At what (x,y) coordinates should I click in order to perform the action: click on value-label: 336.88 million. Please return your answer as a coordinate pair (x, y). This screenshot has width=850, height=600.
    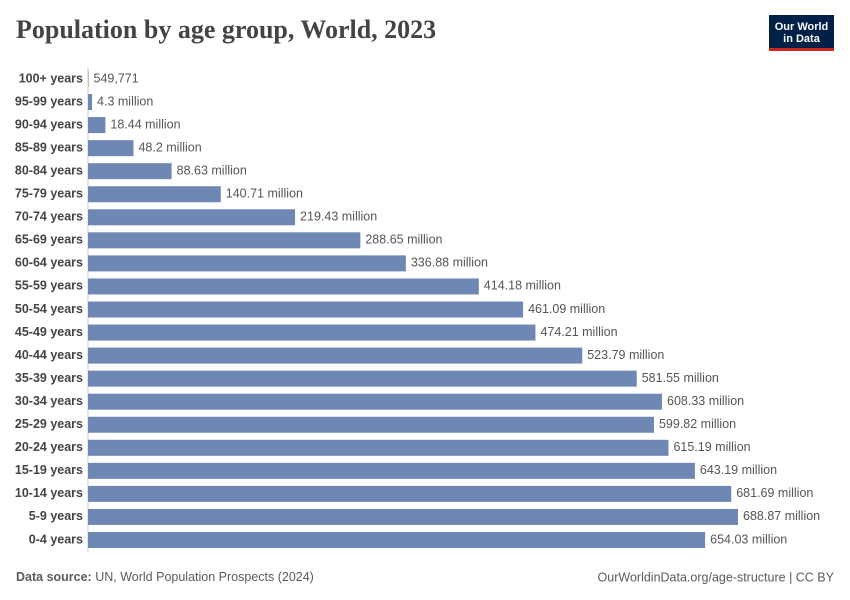
    Looking at the image, I should click on (449, 263).